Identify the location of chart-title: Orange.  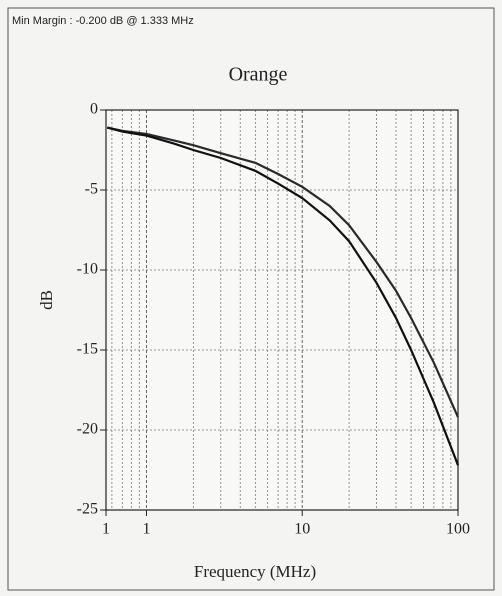
(258, 75).